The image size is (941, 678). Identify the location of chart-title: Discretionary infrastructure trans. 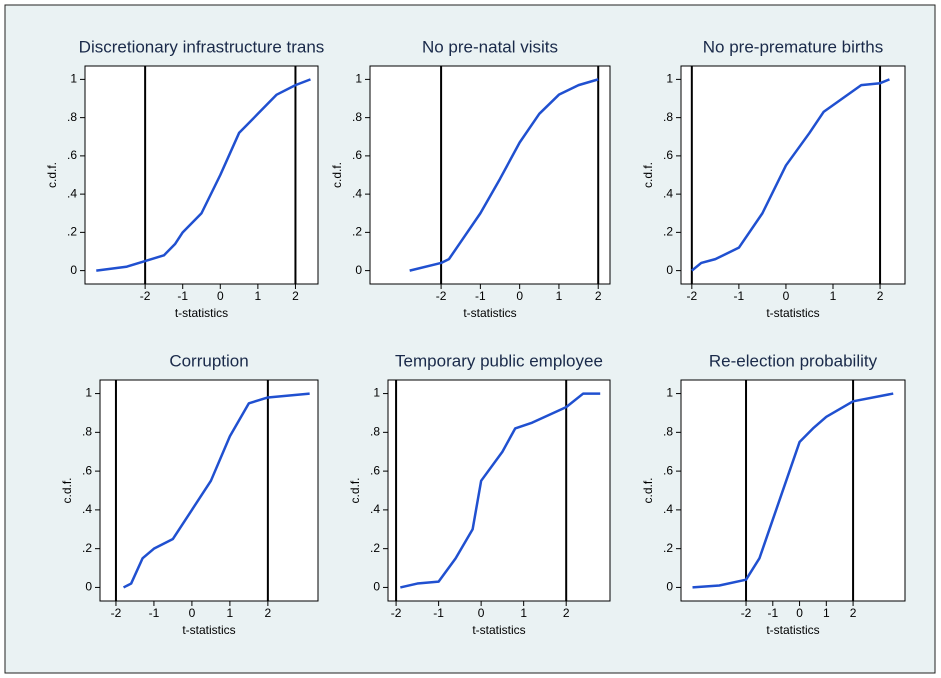
(202, 46).